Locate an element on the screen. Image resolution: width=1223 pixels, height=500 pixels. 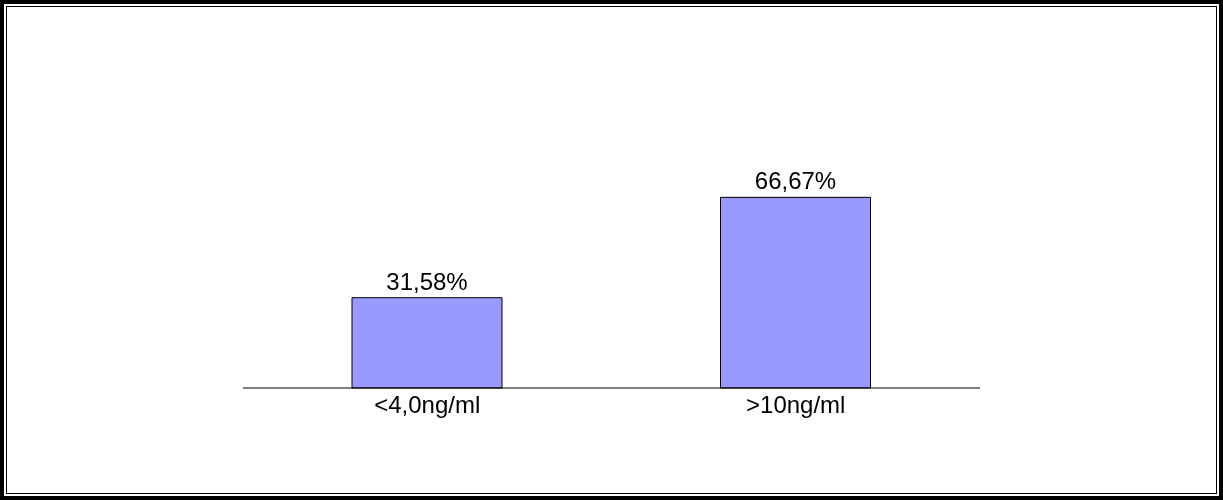
x-tick-label: <4,0ng/ml is located at coordinates (427, 405).